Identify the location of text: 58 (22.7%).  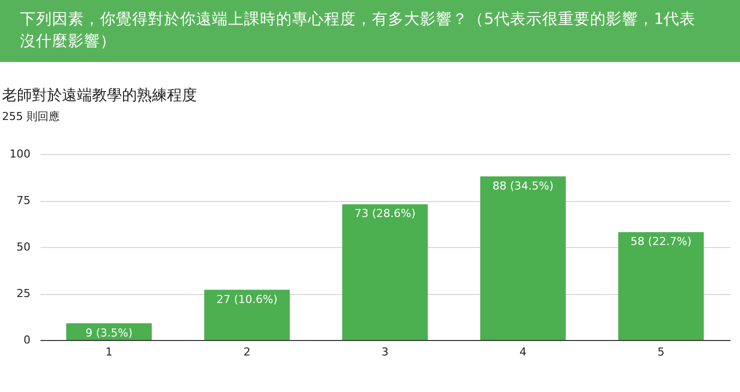
(661, 241).